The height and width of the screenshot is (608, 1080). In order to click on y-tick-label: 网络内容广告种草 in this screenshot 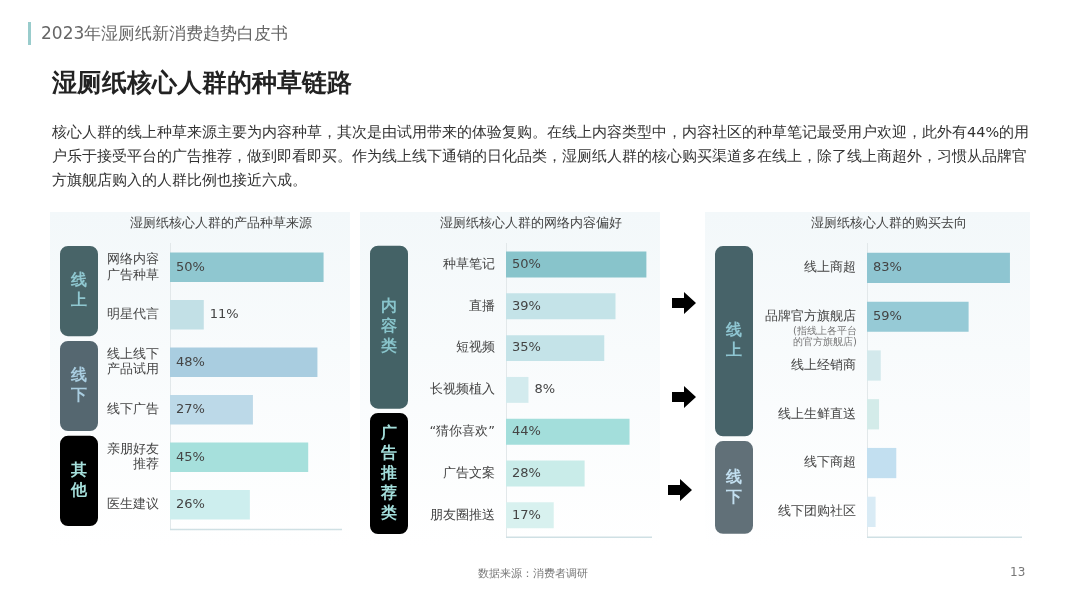, I will do `click(133, 266)`.